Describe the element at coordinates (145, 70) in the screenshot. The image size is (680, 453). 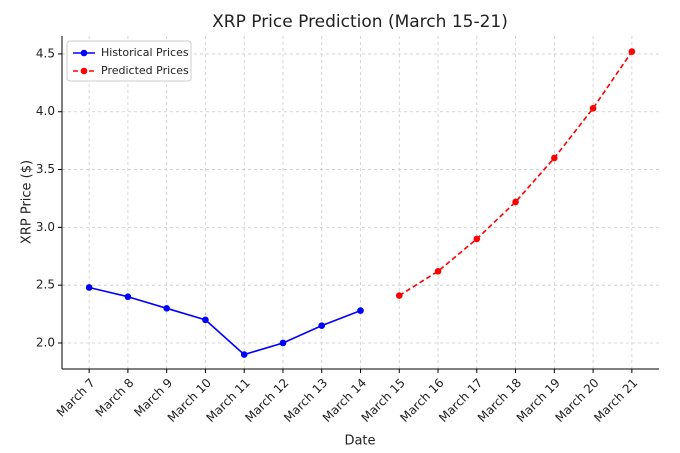
I see `legend-label: Predicted Prices` at that location.